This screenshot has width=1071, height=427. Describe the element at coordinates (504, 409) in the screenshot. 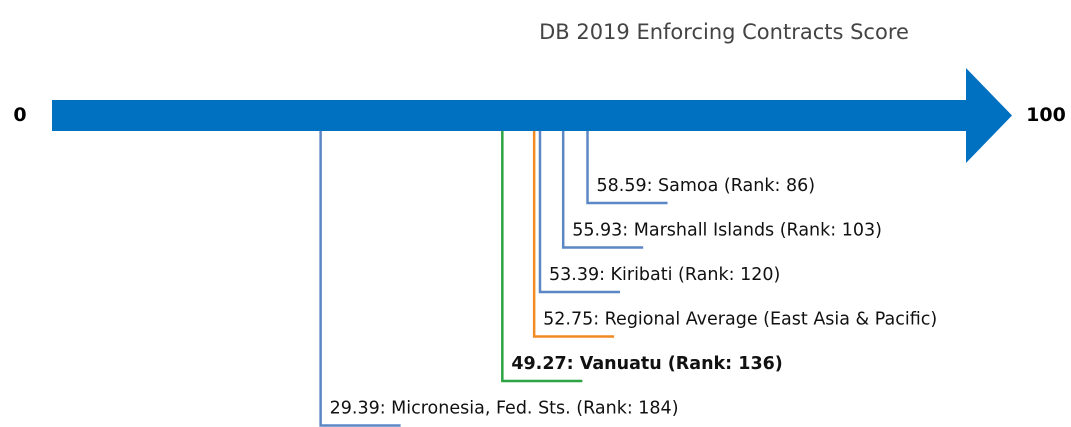

I see `marker-label: 29.39: Micronesia, Fed. Sts. (Rank: 184)` at that location.